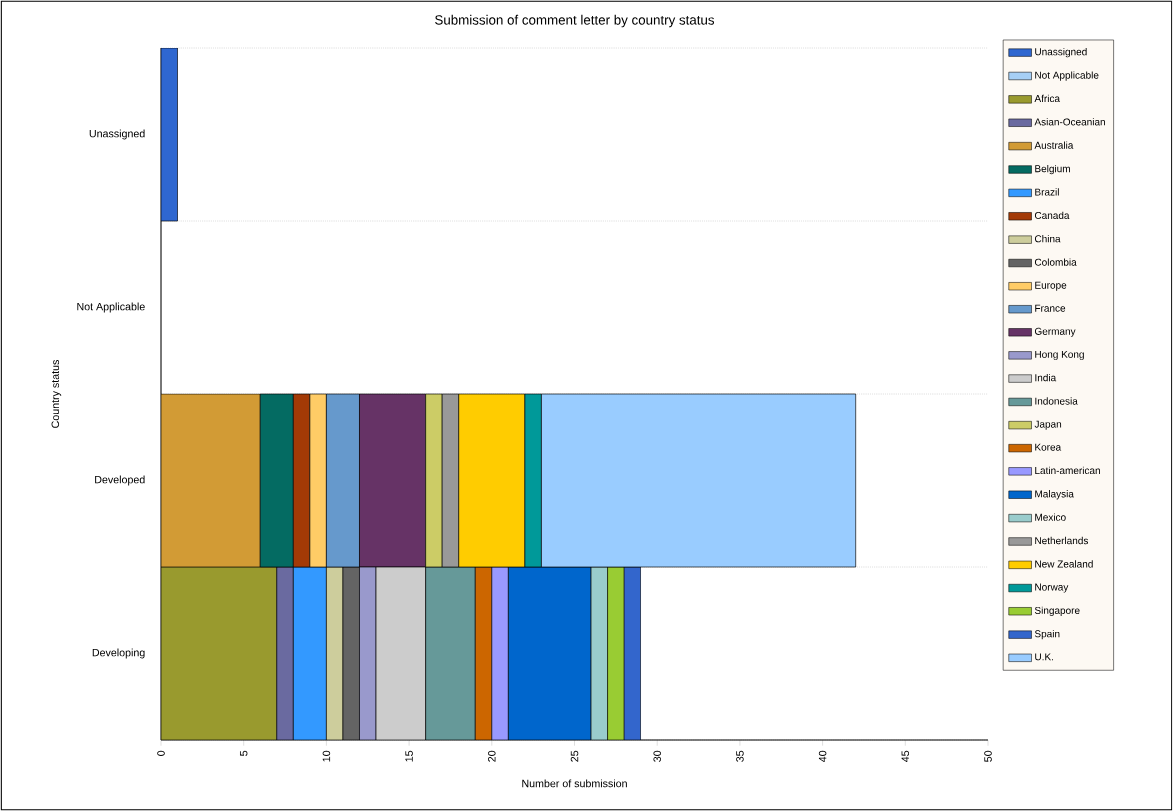 The image size is (1173, 811). Describe the element at coordinates (492, 756) in the screenshot. I see `x-tick-label: 20` at that location.